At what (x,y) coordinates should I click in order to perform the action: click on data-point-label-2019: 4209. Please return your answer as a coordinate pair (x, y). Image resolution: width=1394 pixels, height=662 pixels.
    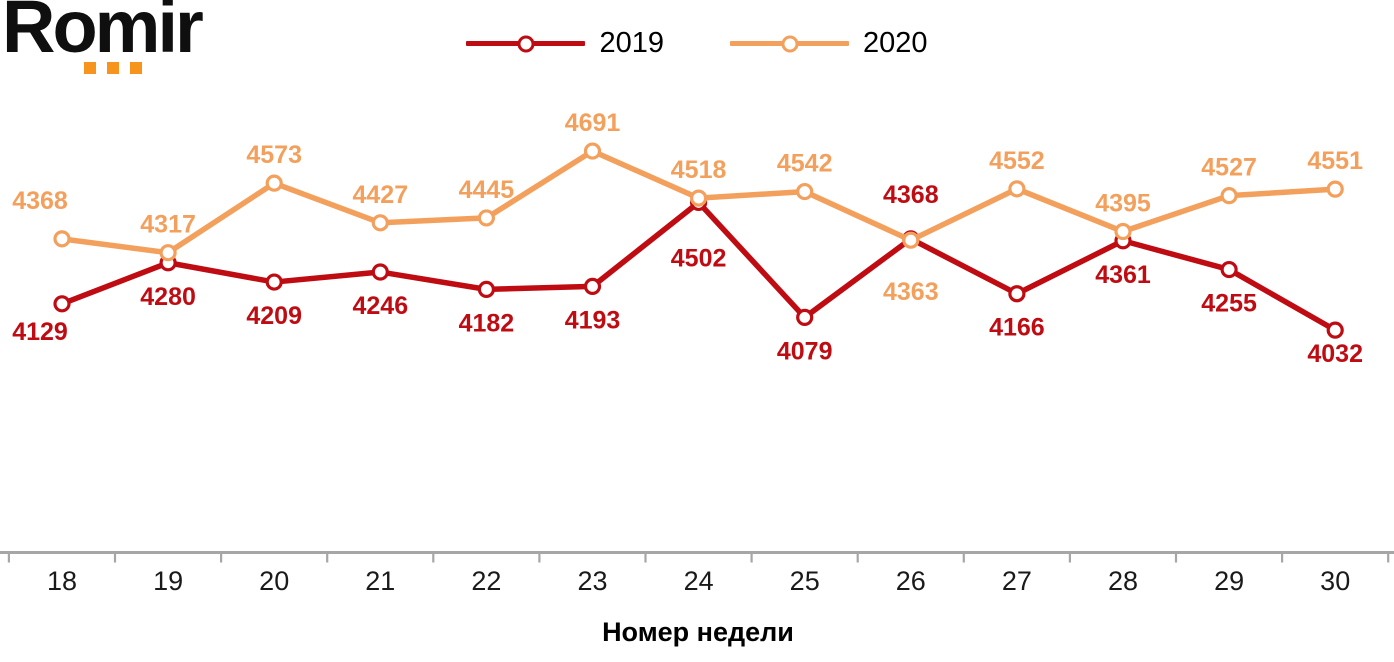
    Looking at the image, I should click on (274, 316).